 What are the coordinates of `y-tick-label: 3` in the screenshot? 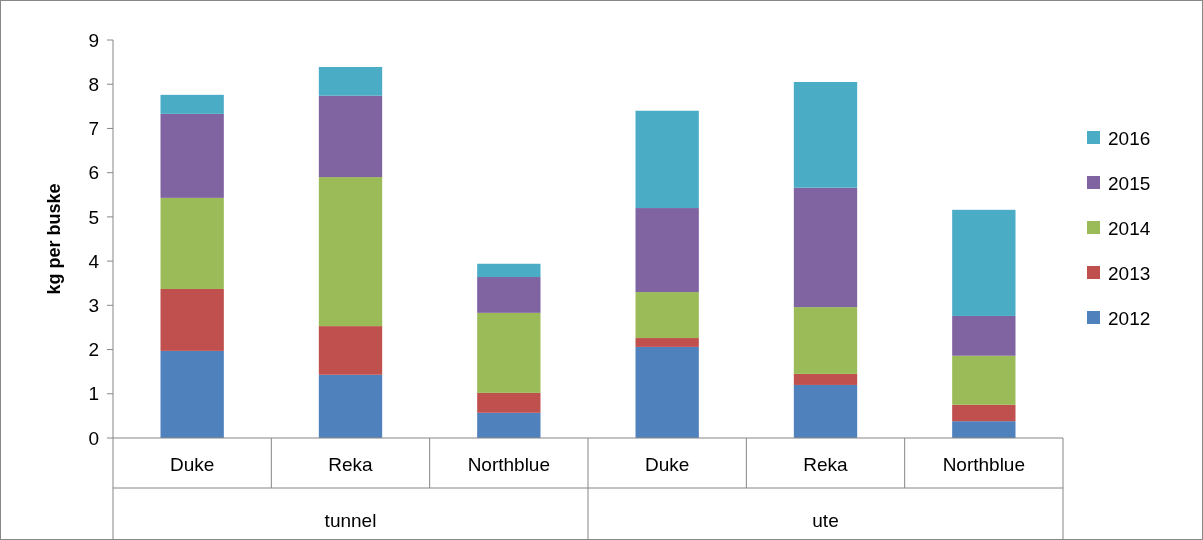 It's located at (93, 305).